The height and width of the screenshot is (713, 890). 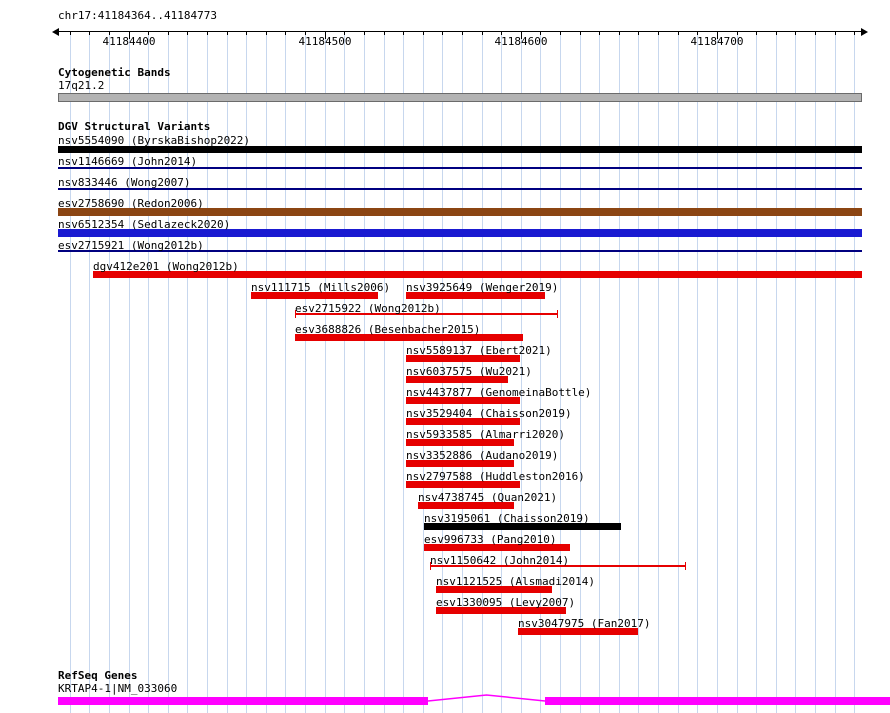 What do you see at coordinates (131, 203) in the screenshot?
I see `variant-label: esv2758690 (Redon2006)` at bounding box center [131, 203].